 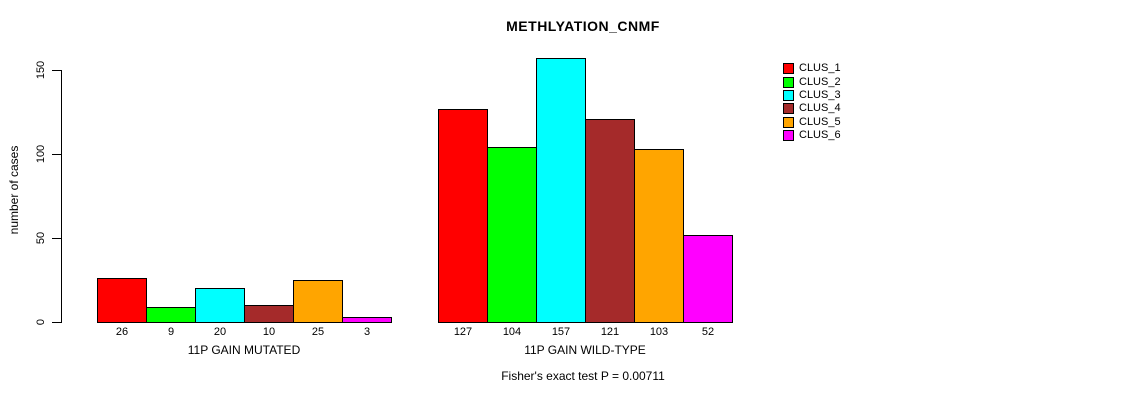 I want to click on bar-value-label: 121, so click(x=610, y=332).